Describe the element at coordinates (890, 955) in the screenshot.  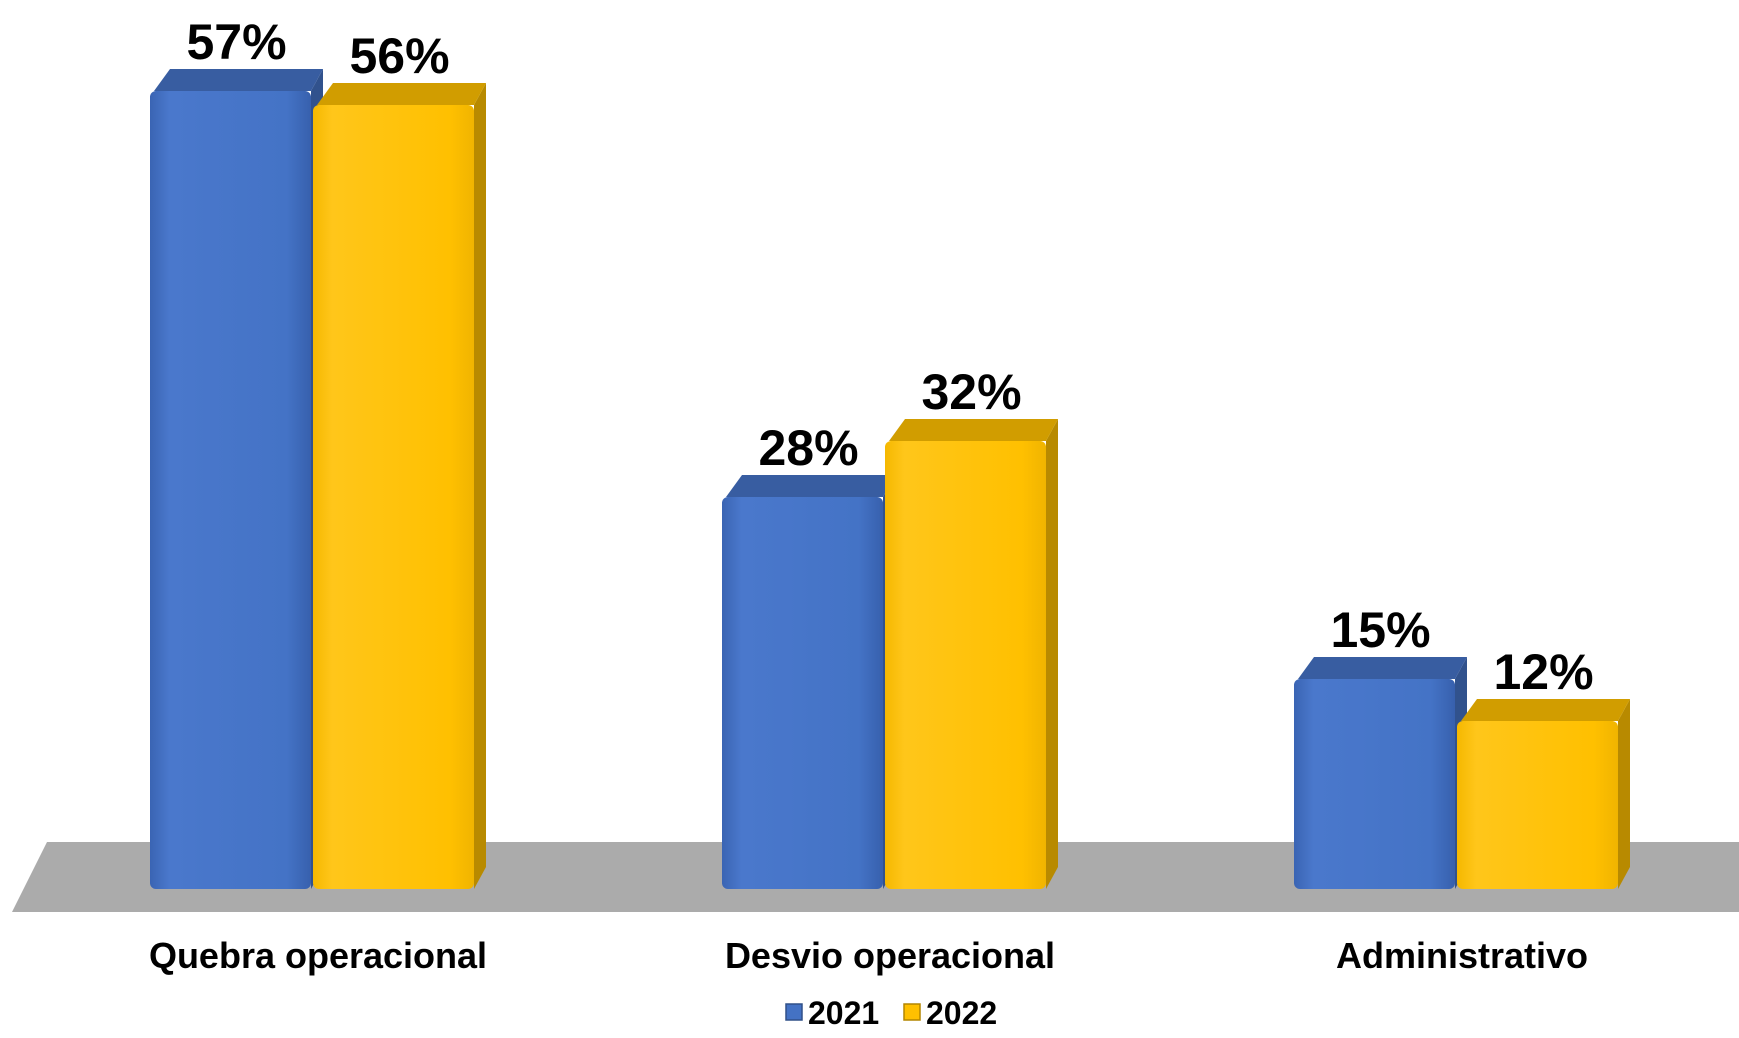
I see `category-label-1: Desvio operacional` at that location.